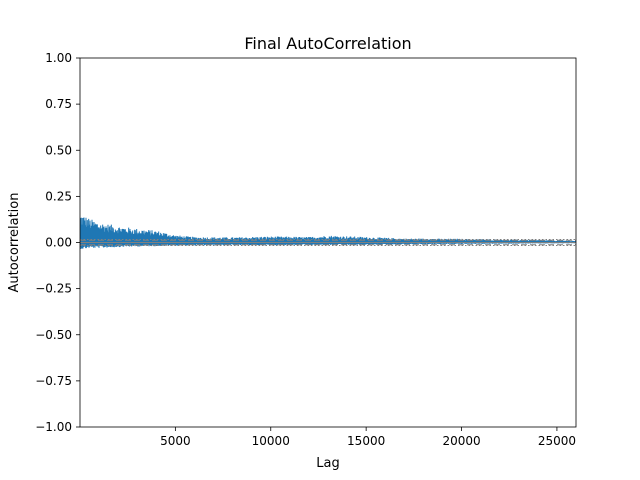 The width and height of the screenshot is (640, 480). Describe the element at coordinates (53, 427) in the screenshot. I see `y-tick-label: −1.00` at that location.